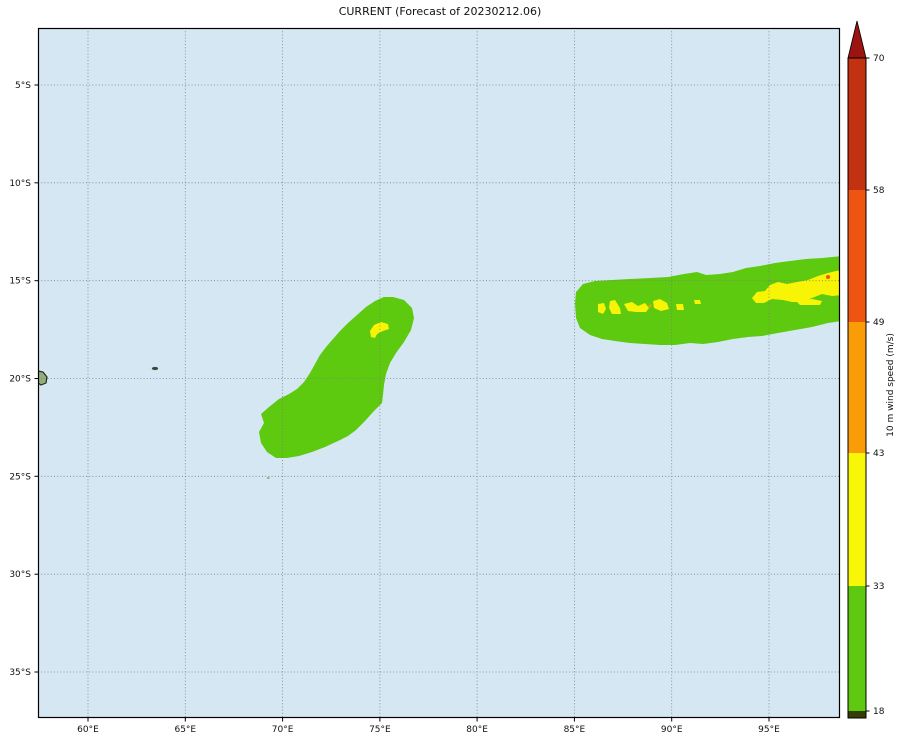  Describe the element at coordinates (808, 302) in the screenshot. I see `wind-region-yellow-east-streak` at that location.